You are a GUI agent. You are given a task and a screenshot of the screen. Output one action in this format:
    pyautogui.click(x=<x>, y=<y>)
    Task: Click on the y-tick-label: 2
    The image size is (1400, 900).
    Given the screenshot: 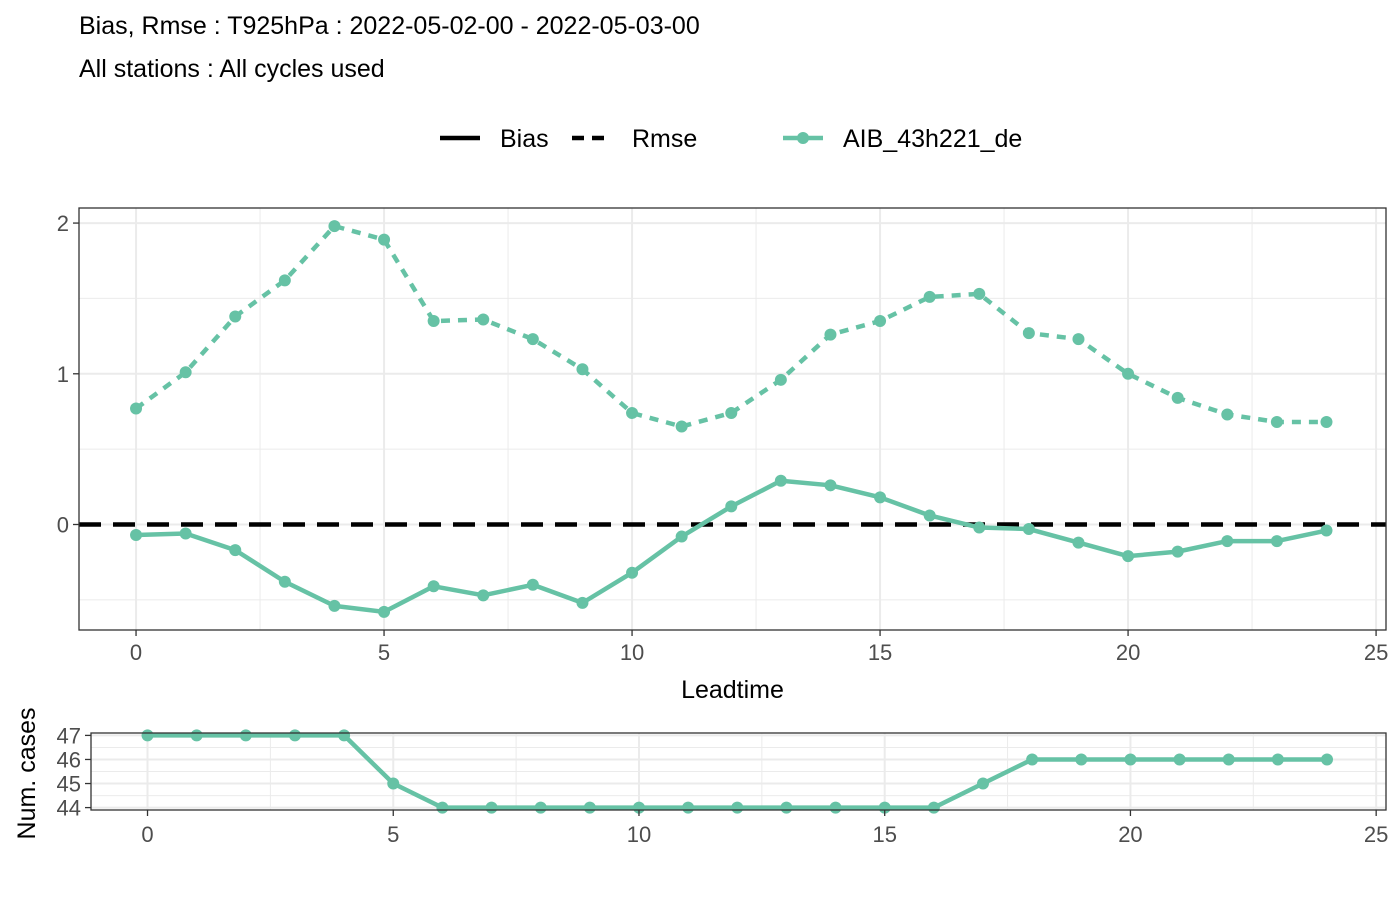 What is the action you would take?
    pyautogui.click(x=63, y=223)
    